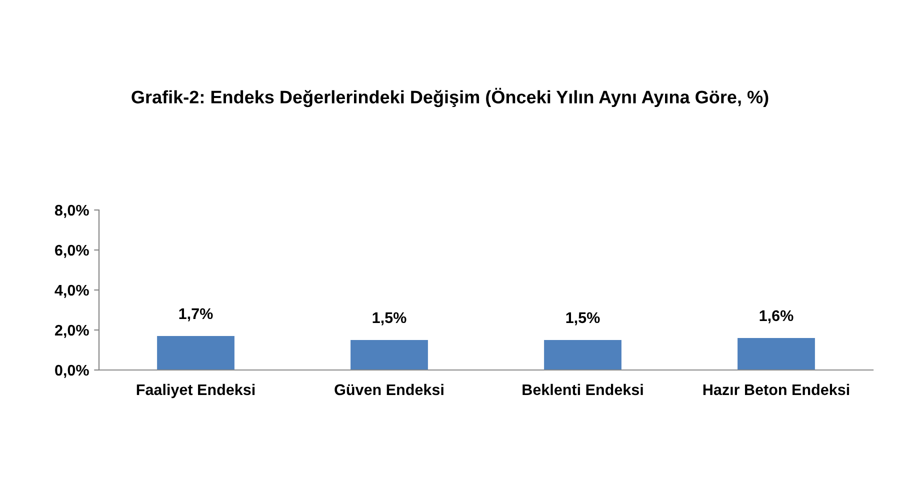 The image size is (900, 500). What do you see at coordinates (776, 390) in the screenshot?
I see `x-tick-label: Hazır Beton Endeksi` at bounding box center [776, 390].